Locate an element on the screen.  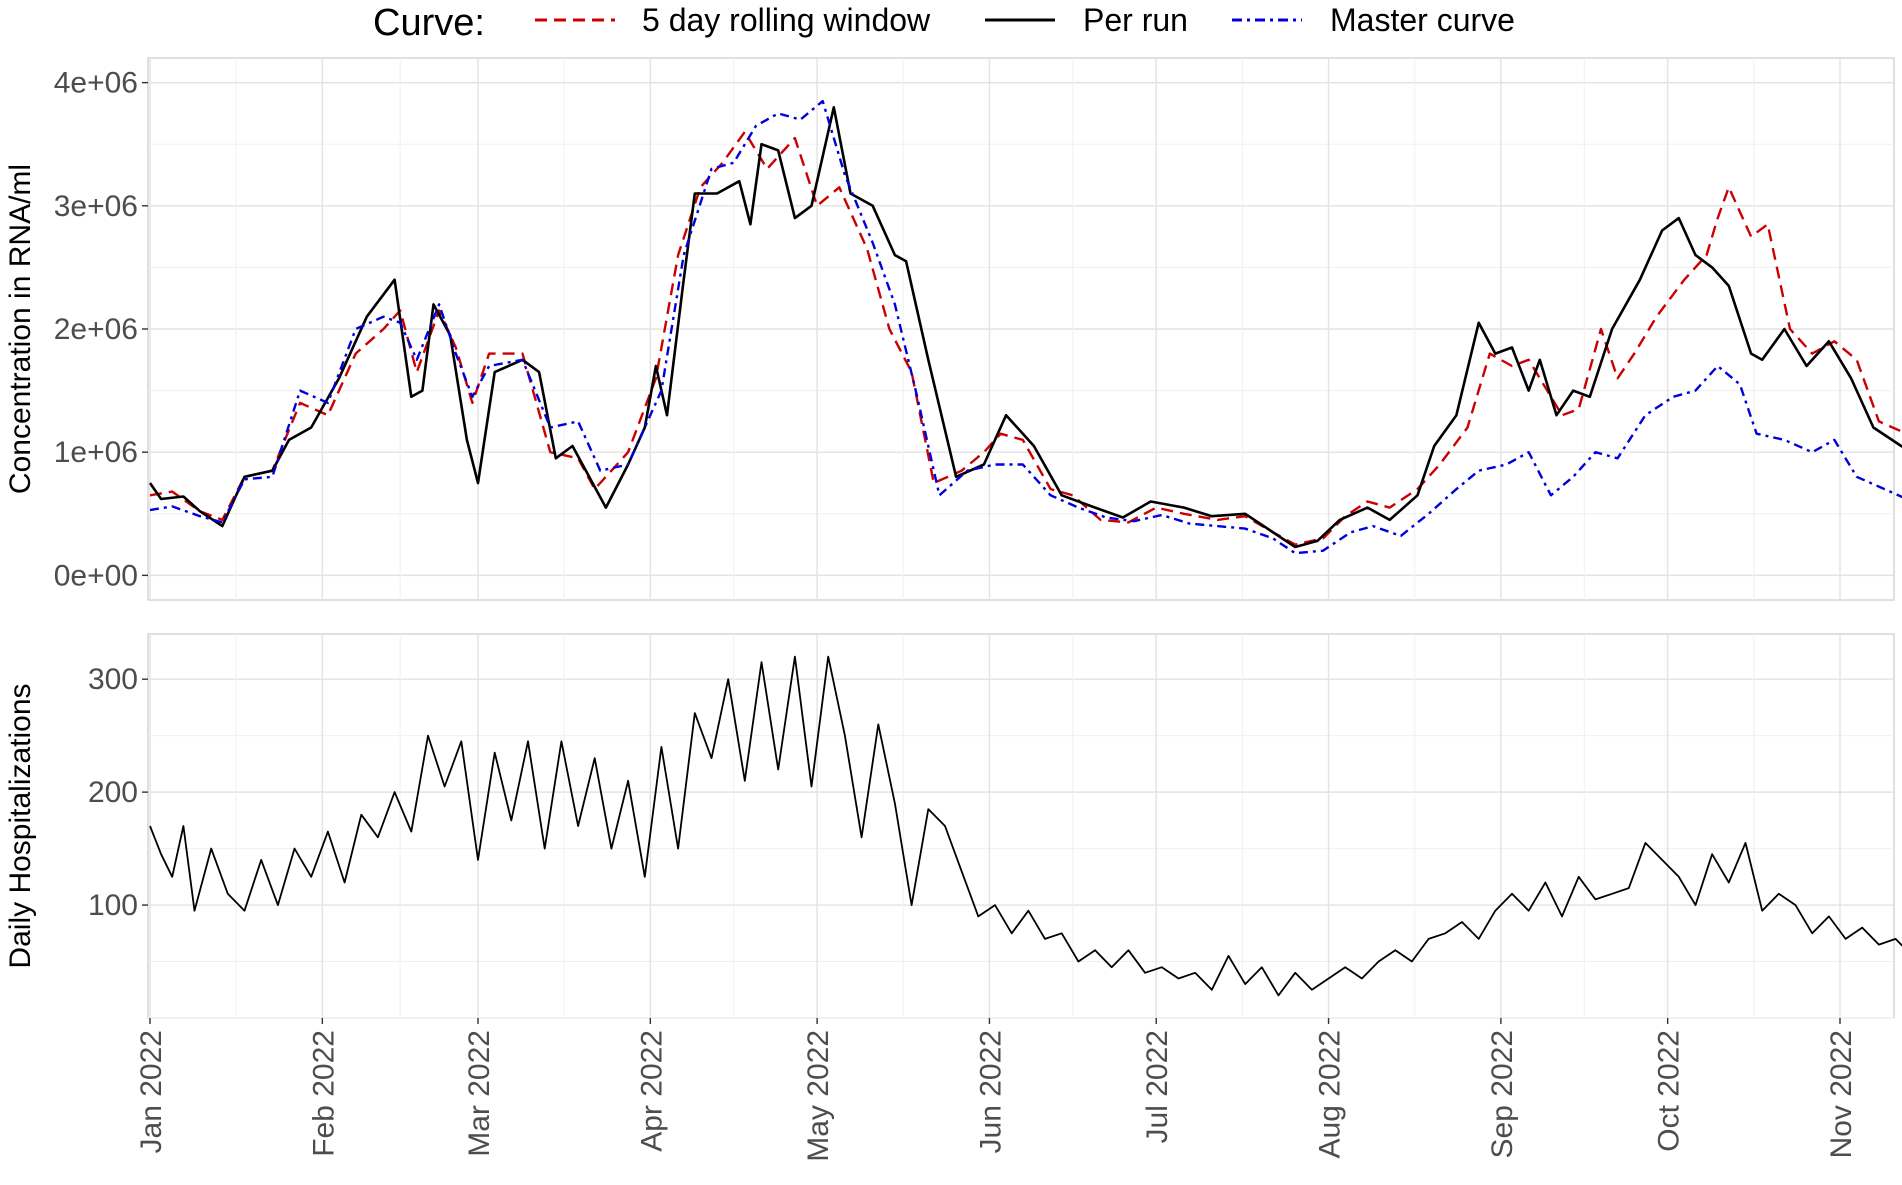
legend-label-rolling: 5 day rolling window is located at coordinates (786, 20).